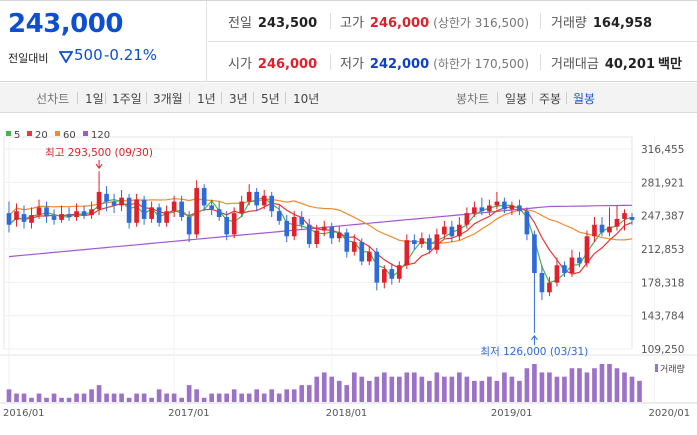 Image resolution: width=697 pixels, height=435 pixels. Describe the element at coordinates (516, 99) in the screenshot. I see `period-daily-button: 일봉` at that location.